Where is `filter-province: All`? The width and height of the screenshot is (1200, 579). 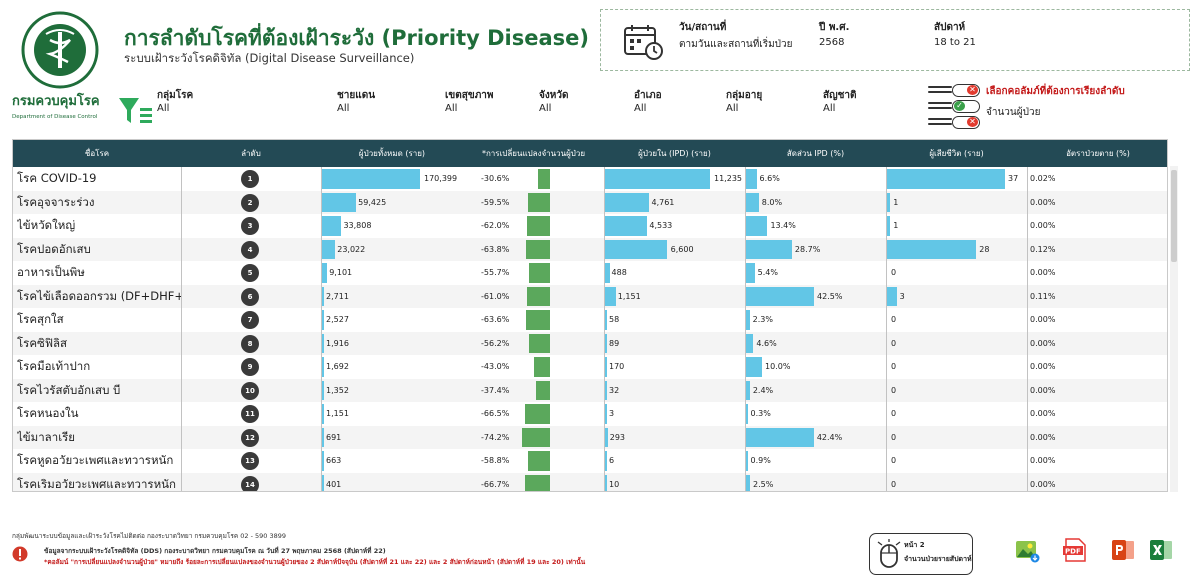
filter-province: All is located at coordinates (545, 108).